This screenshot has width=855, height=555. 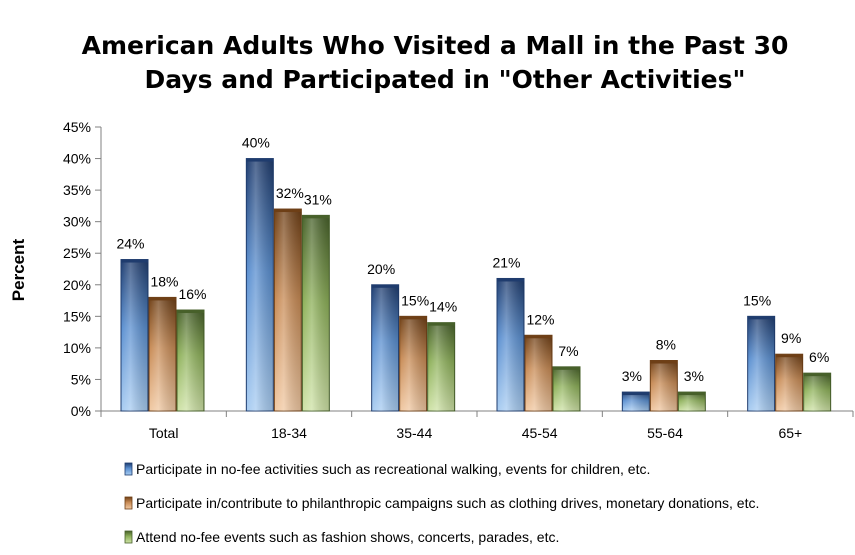 What do you see at coordinates (506, 262) in the screenshot?
I see `data-label: 21%` at bounding box center [506, 262].